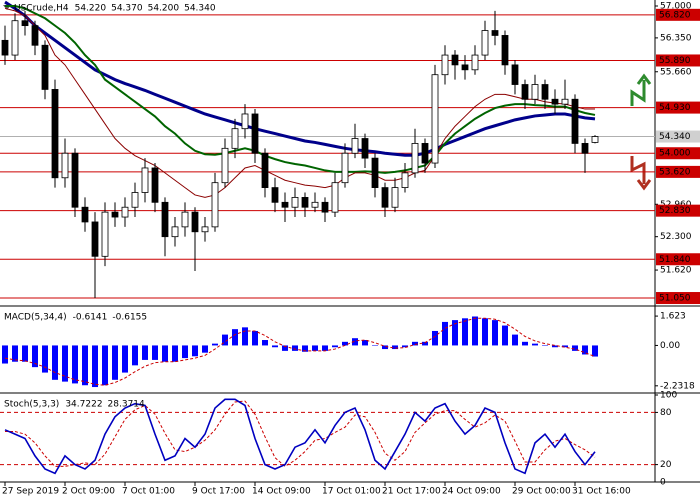 This screenshot has height=500, width=700. I want to click on readout: 28.3714, so click(126, 405).